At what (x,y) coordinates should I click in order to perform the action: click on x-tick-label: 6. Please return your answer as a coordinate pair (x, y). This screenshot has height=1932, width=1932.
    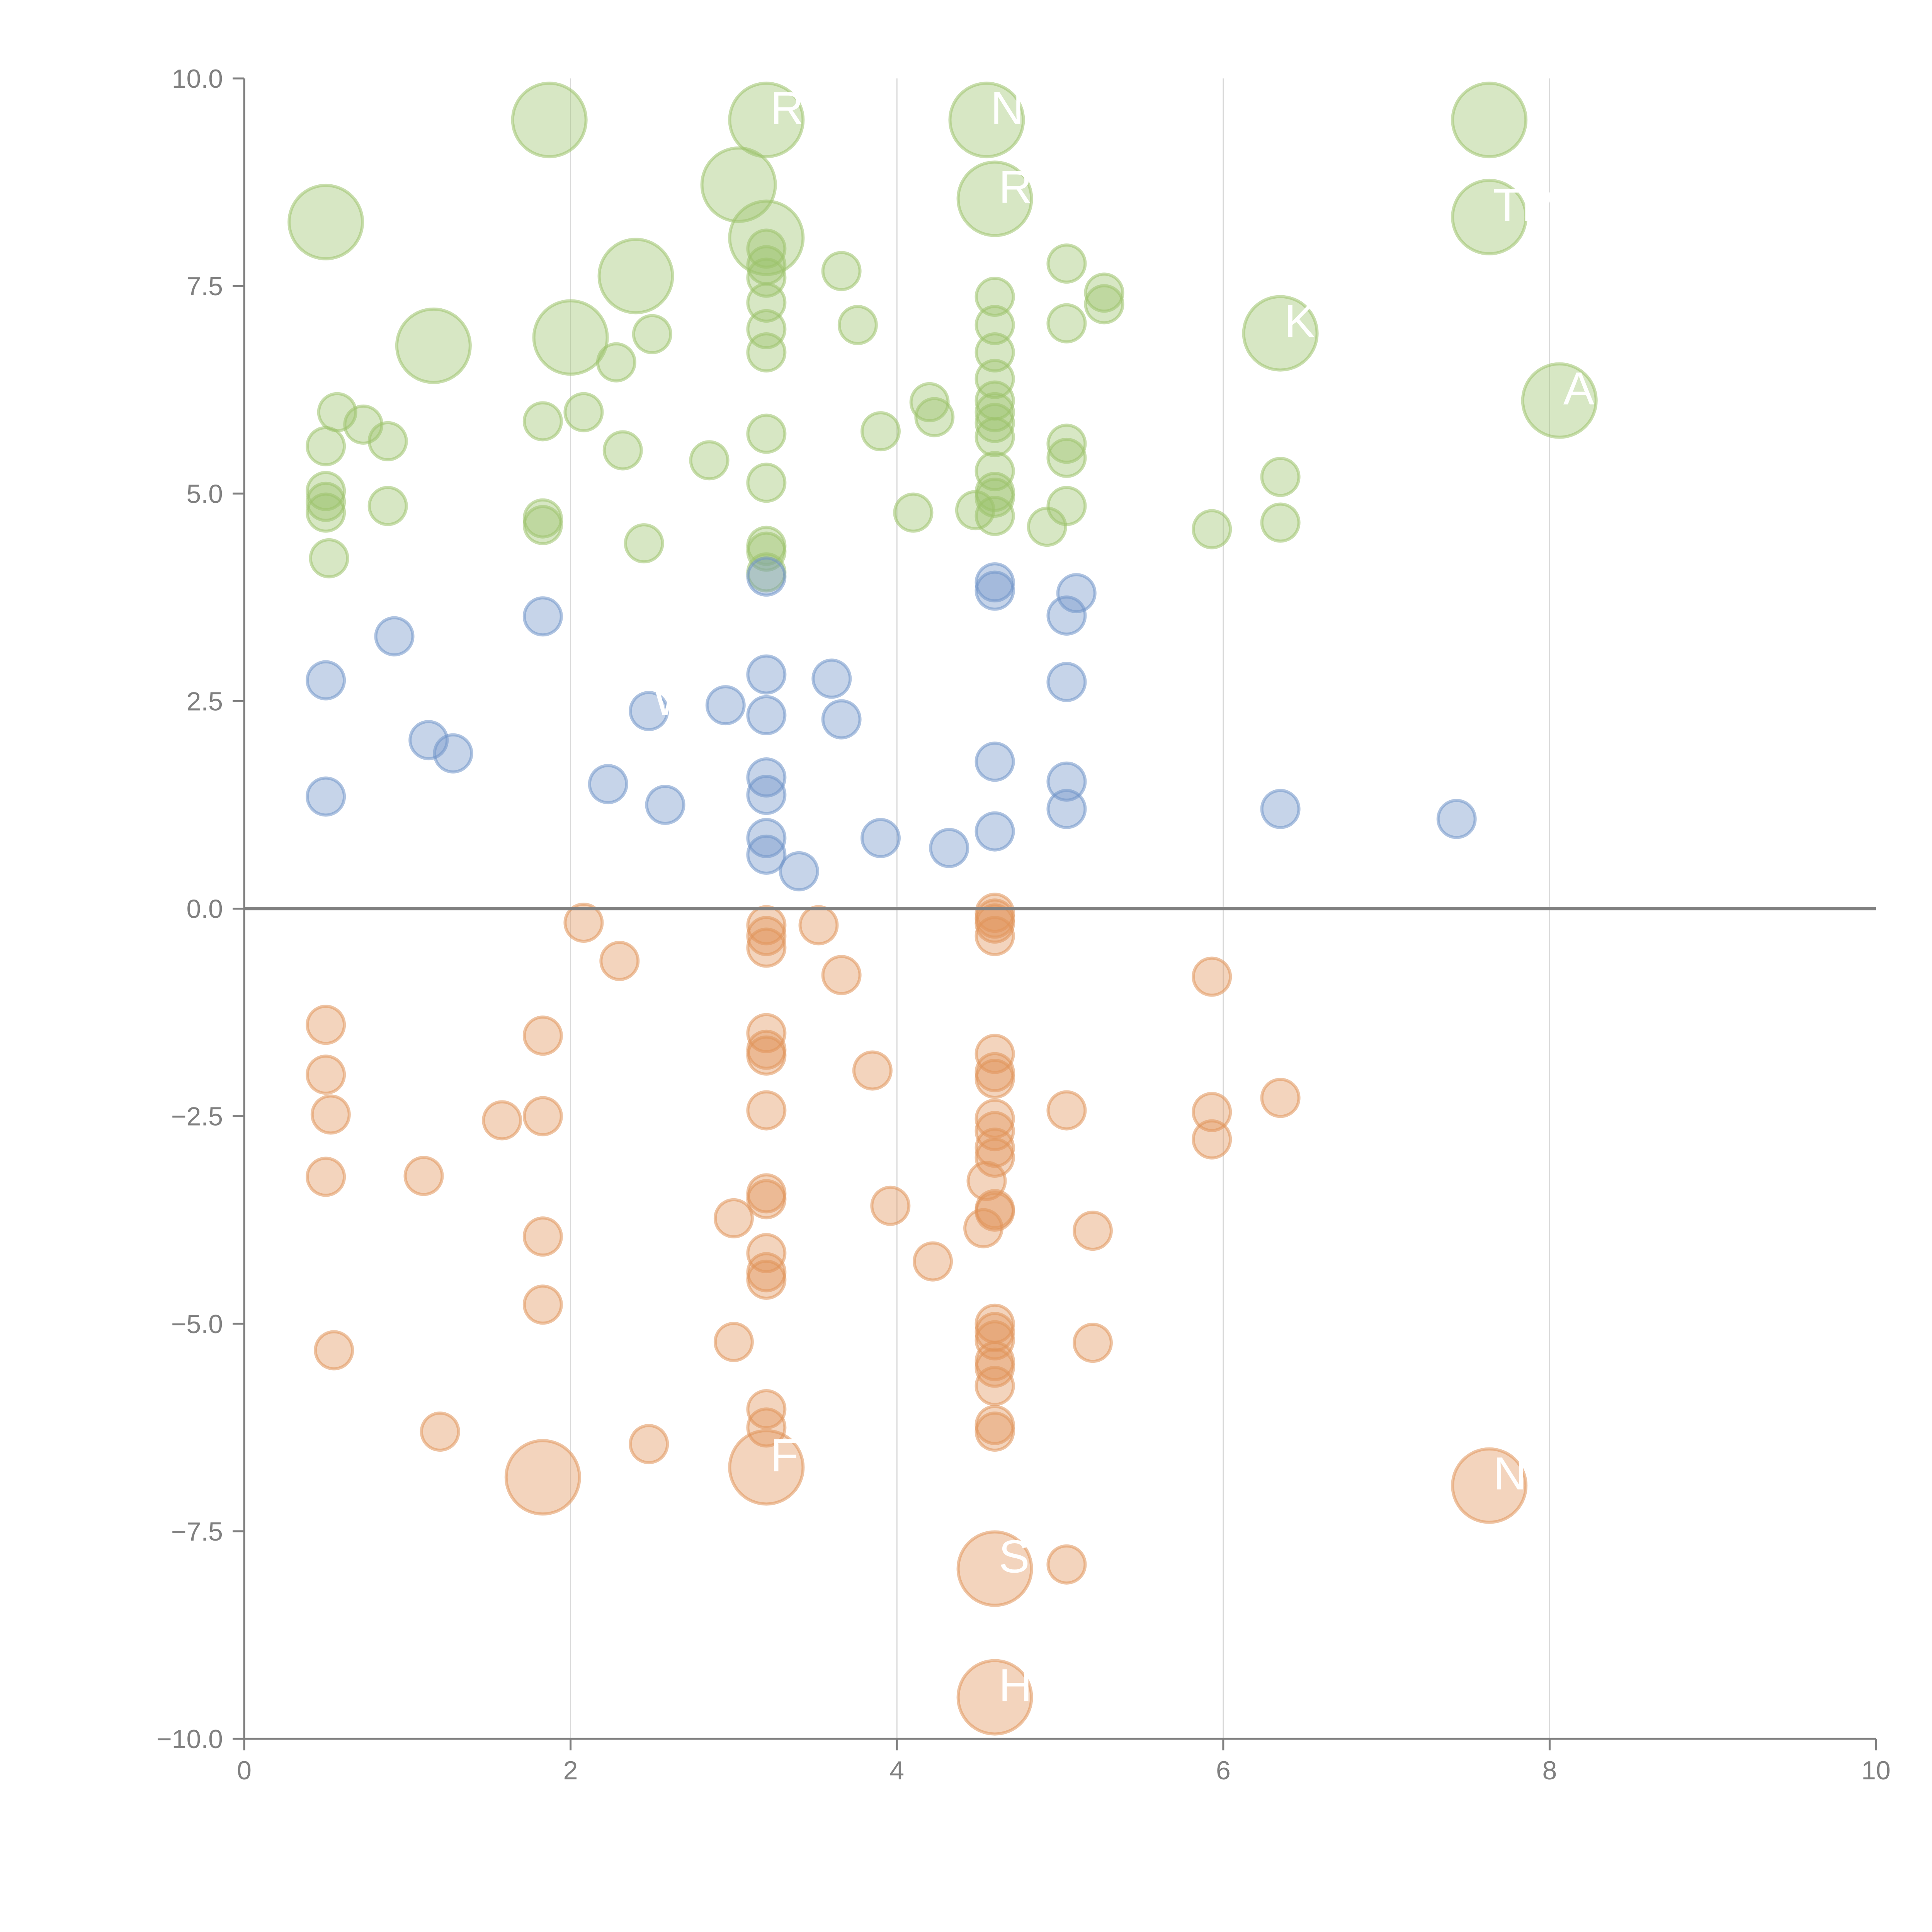
    Looking at the image, I should click on (1223, 1771).